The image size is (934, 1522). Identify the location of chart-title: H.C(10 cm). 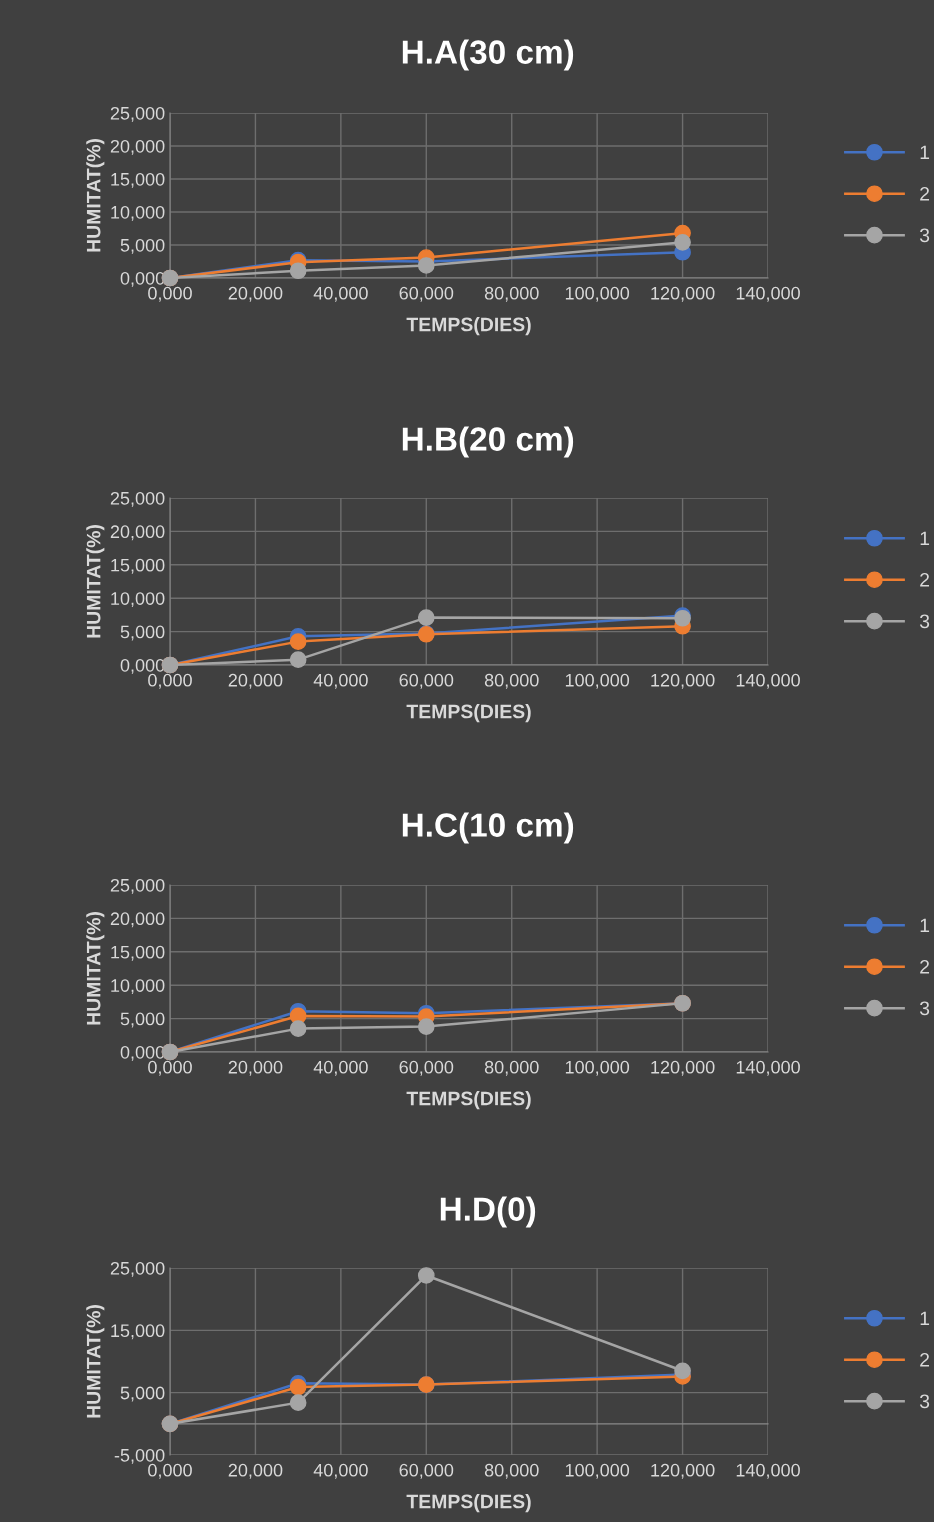
(488, 828).